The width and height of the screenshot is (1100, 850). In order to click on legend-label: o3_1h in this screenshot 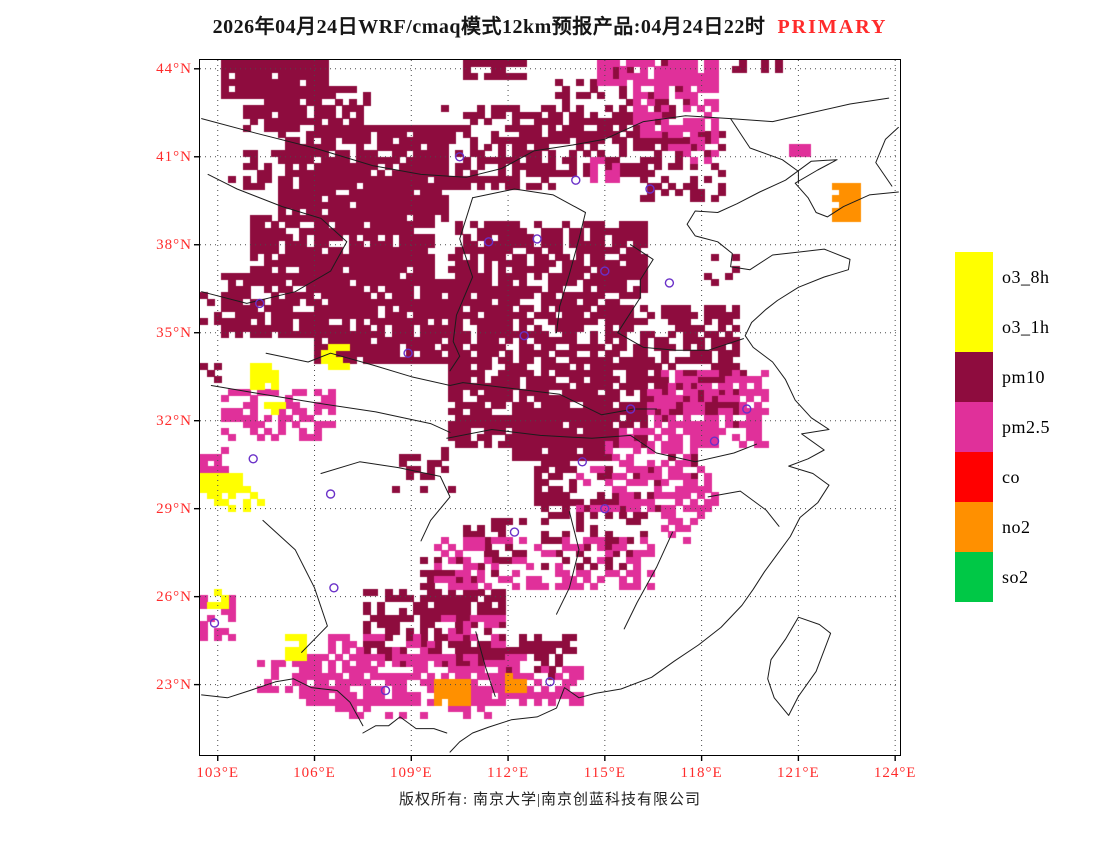, I will do `click(1026, 326)`.